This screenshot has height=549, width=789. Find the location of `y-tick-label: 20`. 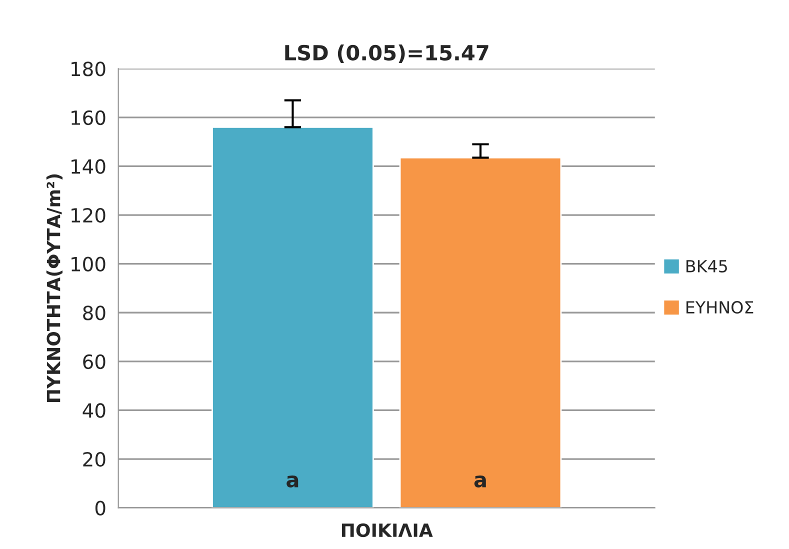

y-tick-label: 20 is located at coordinates (94, 459).